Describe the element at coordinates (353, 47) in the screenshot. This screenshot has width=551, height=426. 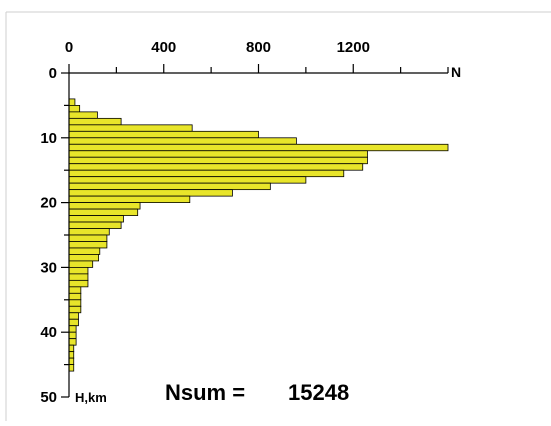
I see `x-tick-label-1200: 1200` at that location.